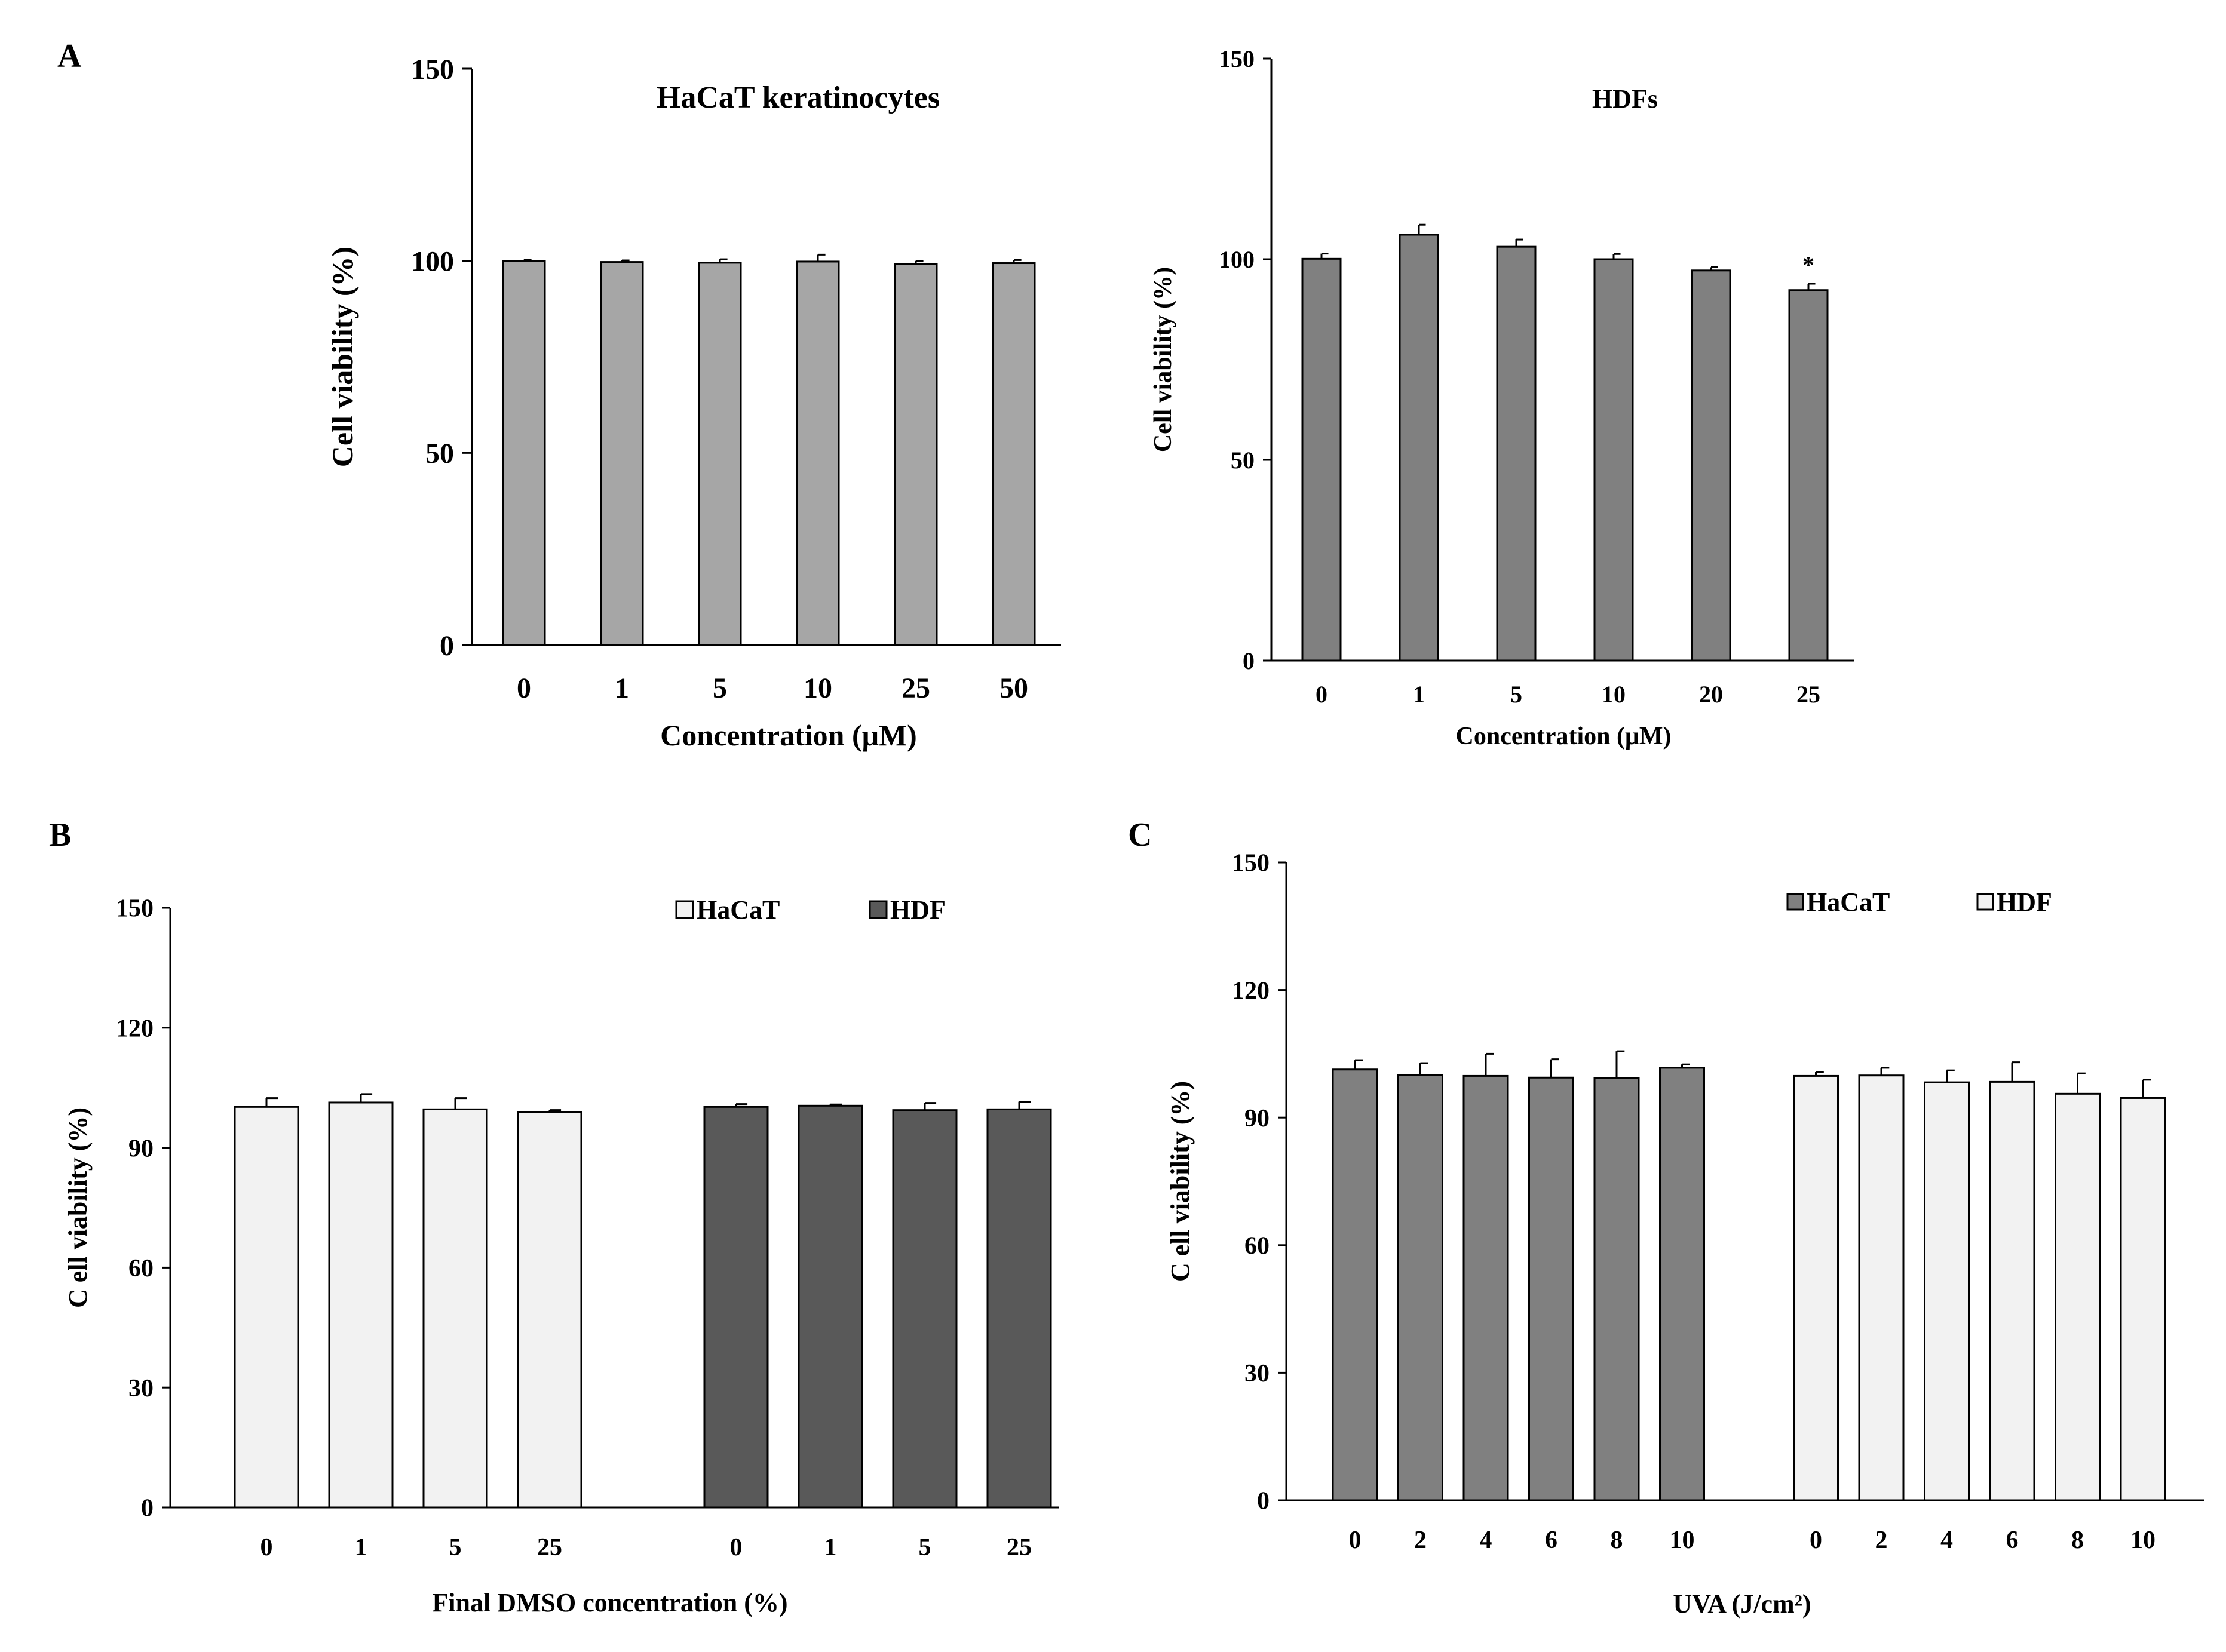 This screenshot has height=1652, width=2226. Describe the element at coordinates (609, 1602) in the screenshot. I see `x-axis-label: Final DMSO concentration (%)` at that location.